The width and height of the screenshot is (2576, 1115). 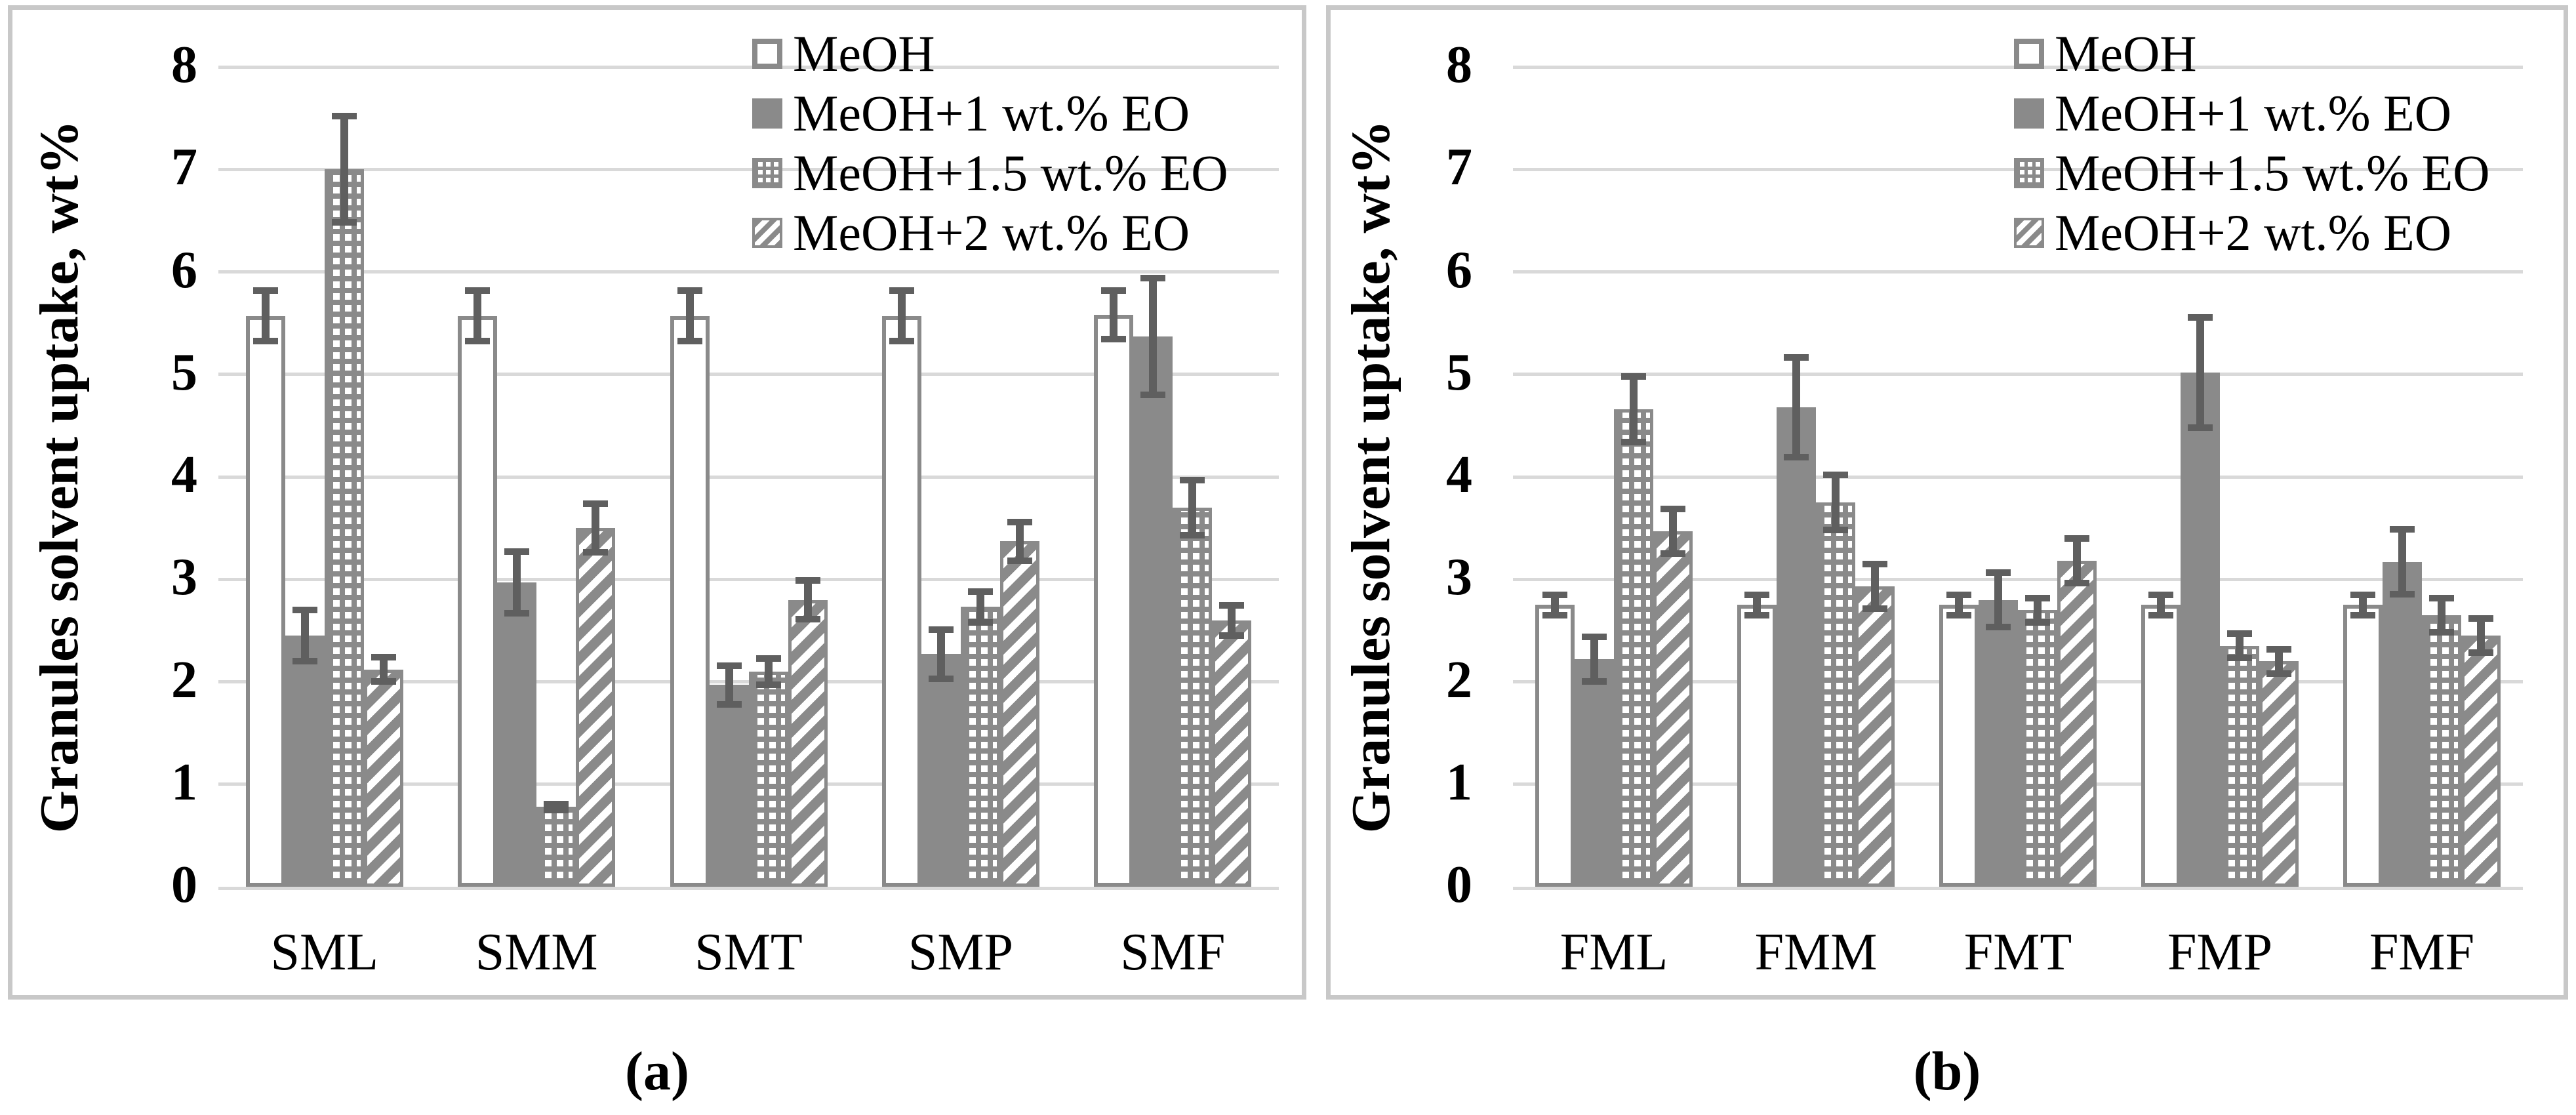 What do you see at coordinates (980, 747) in the screenshot?
I see `bar-SMP-MeOH+1.5 wt.% EO` at bounding box center [980, 747].